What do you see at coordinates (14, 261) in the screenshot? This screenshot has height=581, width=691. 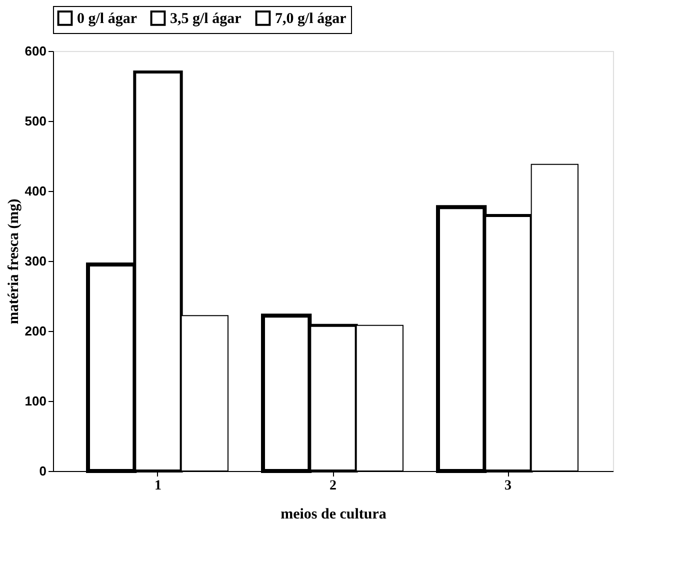 I see `y-axis-title: matéria fresca (mg)` at bounding box center [14, 261].